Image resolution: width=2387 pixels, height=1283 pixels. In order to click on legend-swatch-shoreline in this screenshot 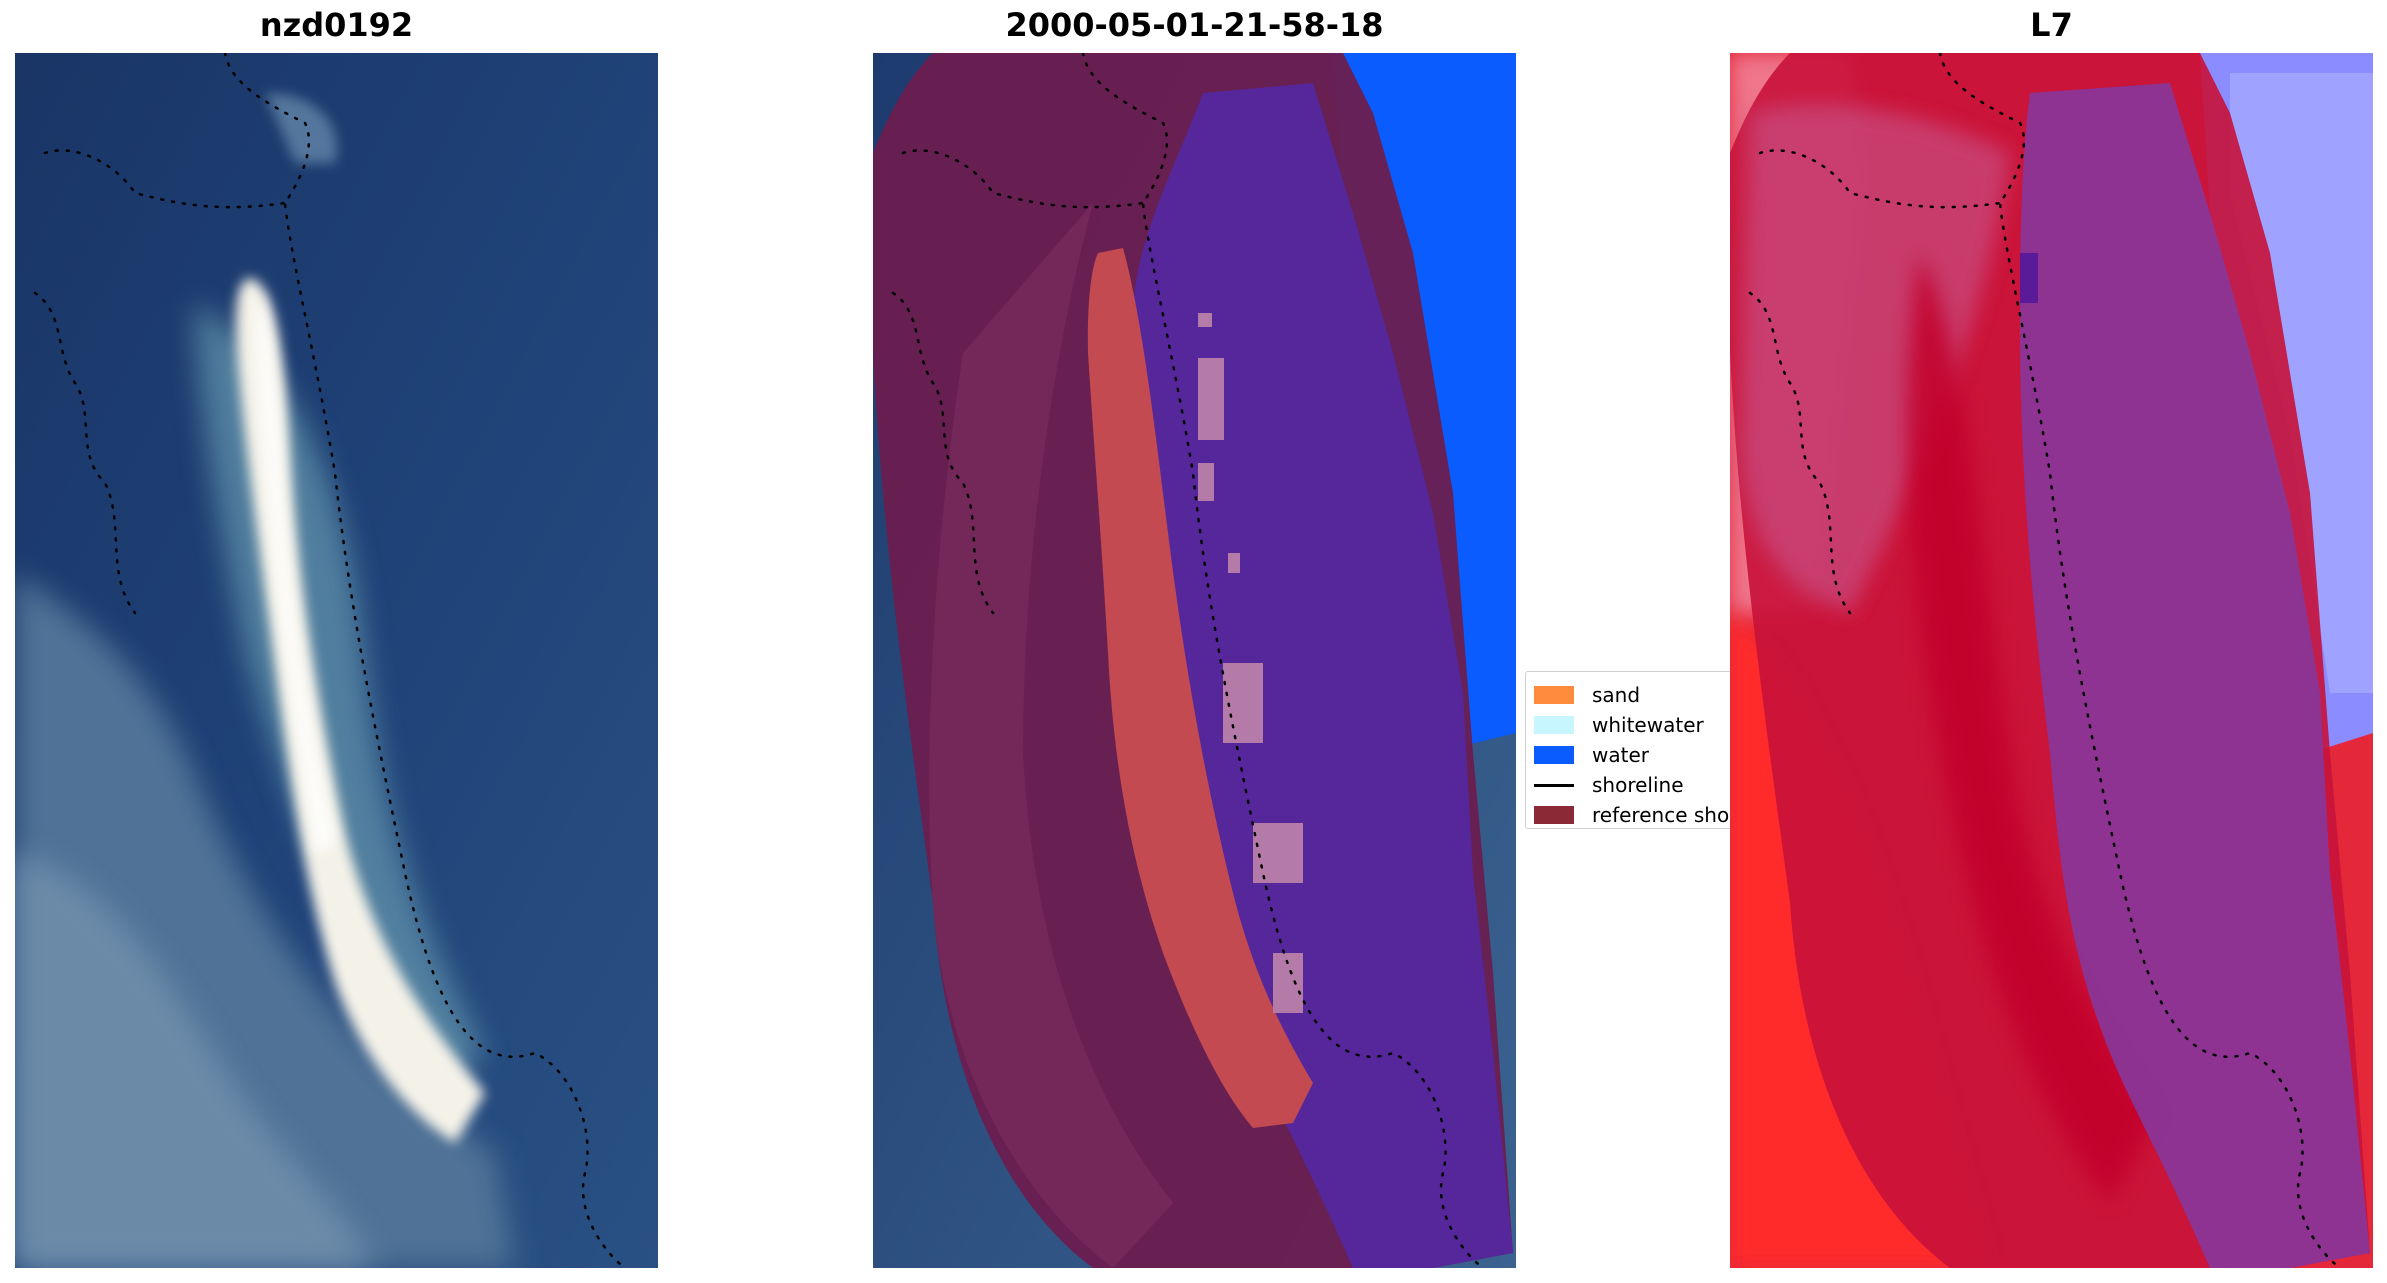, I will do `click(1554, 785)`.